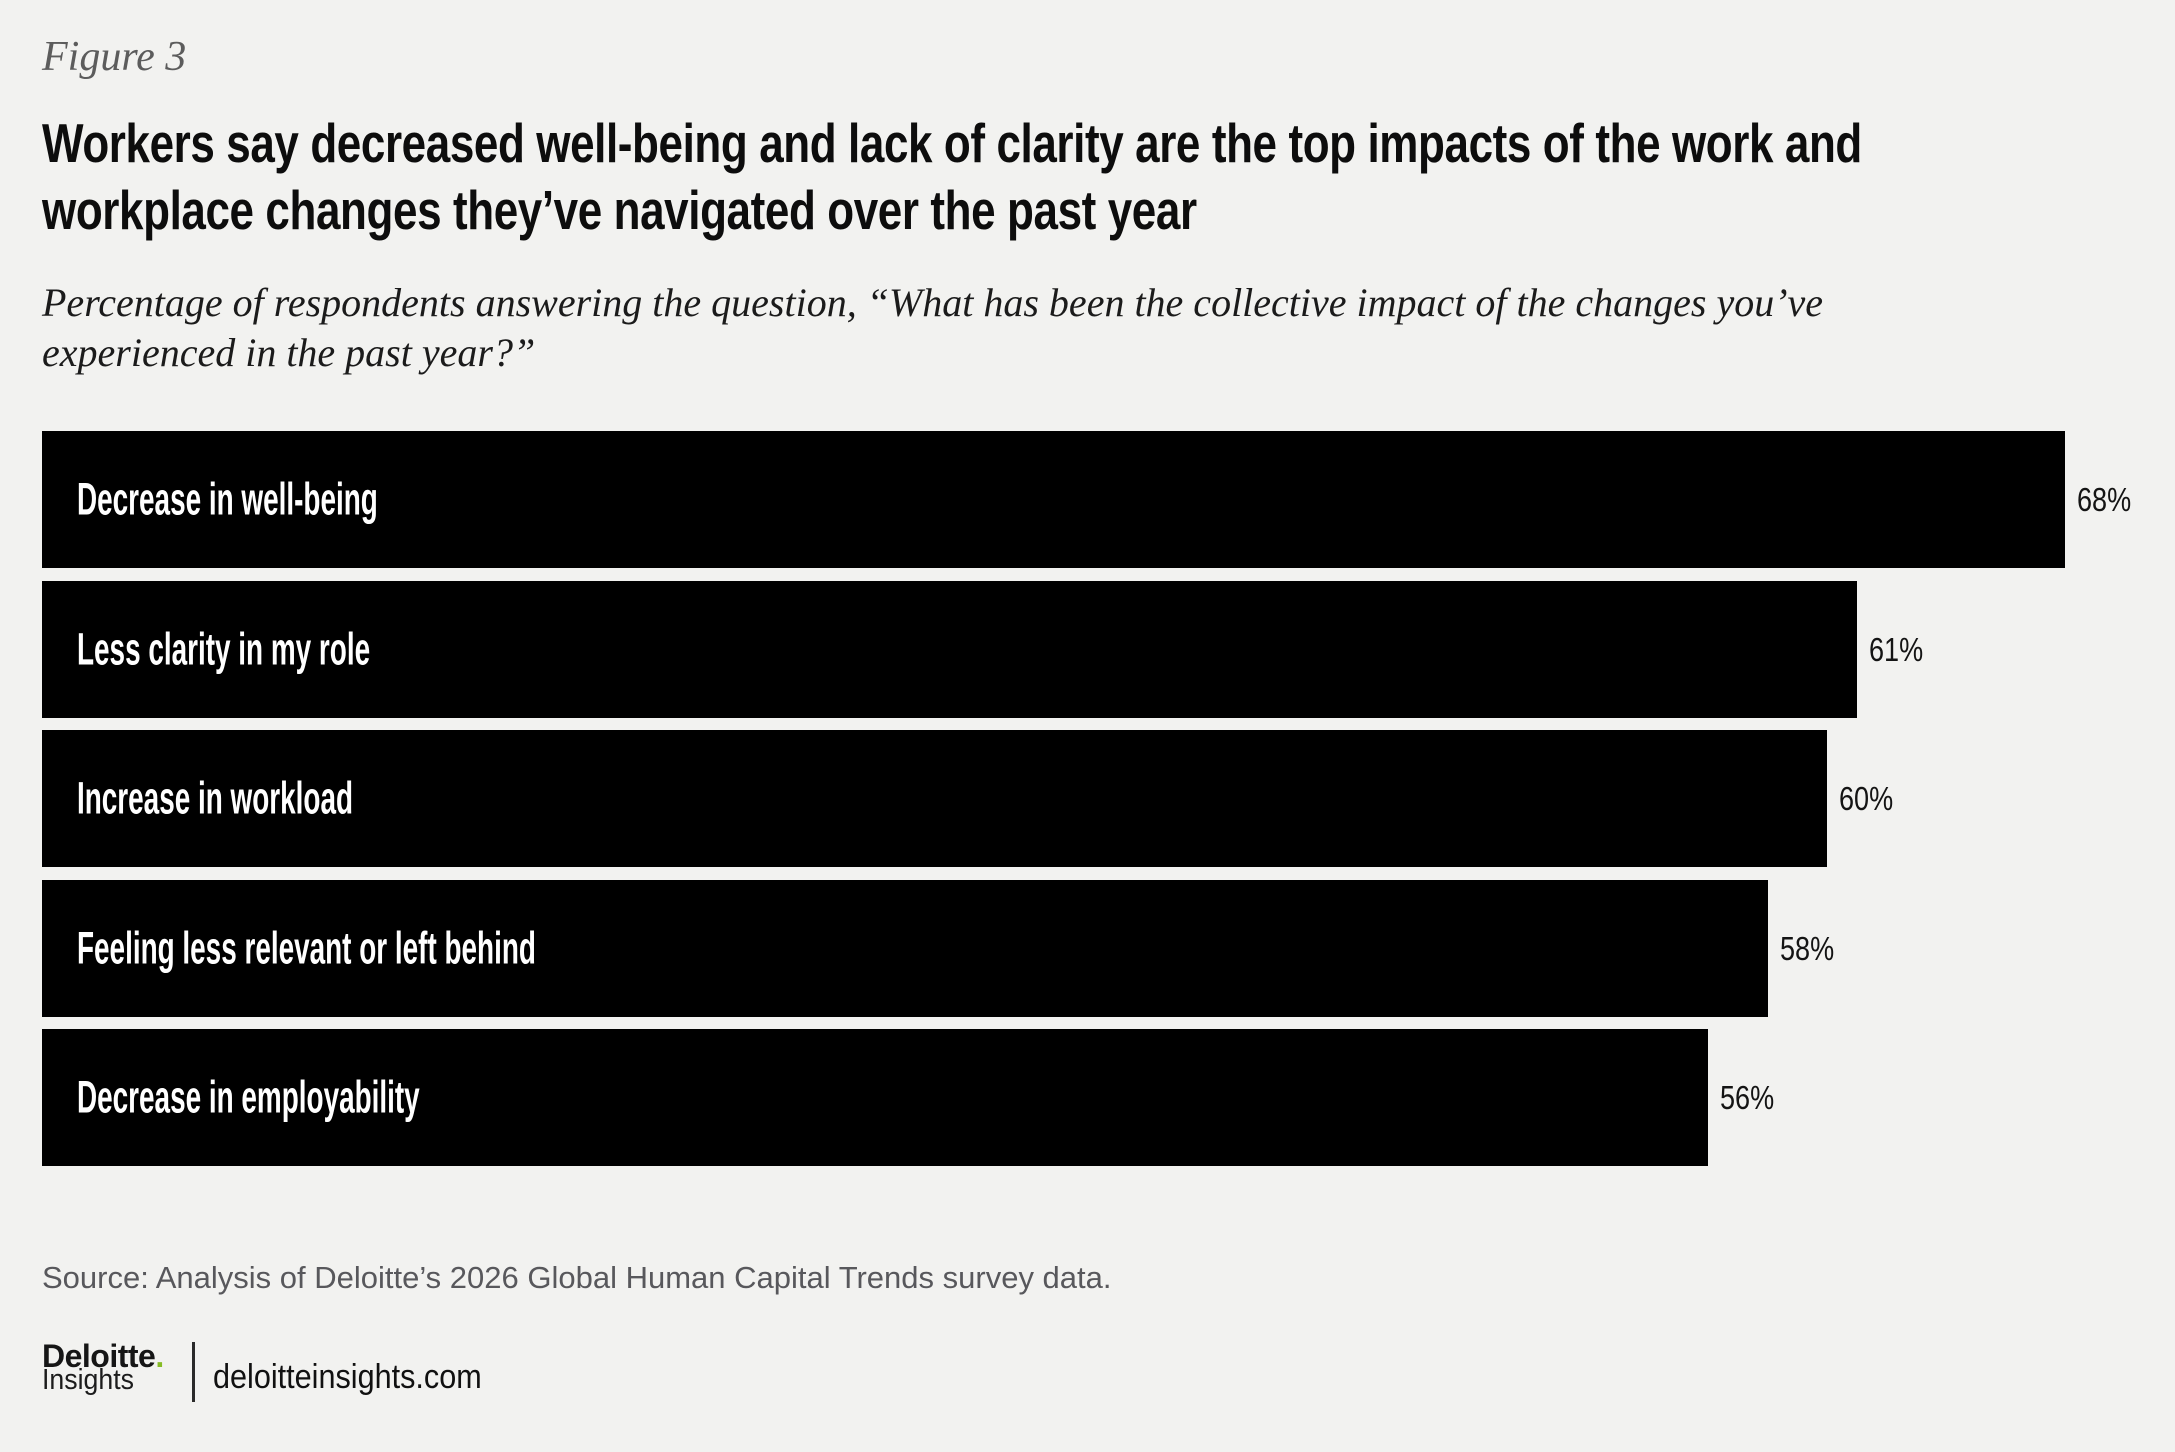 The image size is (2175, 1452). I want to click on bar-label: Feeling less relevant or left behind, so click(306, 948).